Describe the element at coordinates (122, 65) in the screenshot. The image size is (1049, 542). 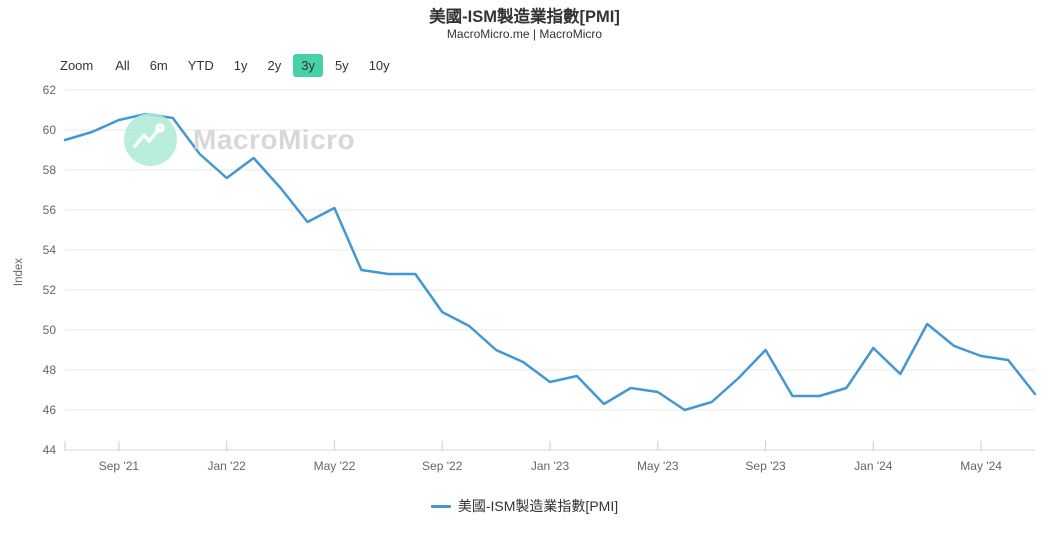
I see `zoom-option-all: All` at that location.